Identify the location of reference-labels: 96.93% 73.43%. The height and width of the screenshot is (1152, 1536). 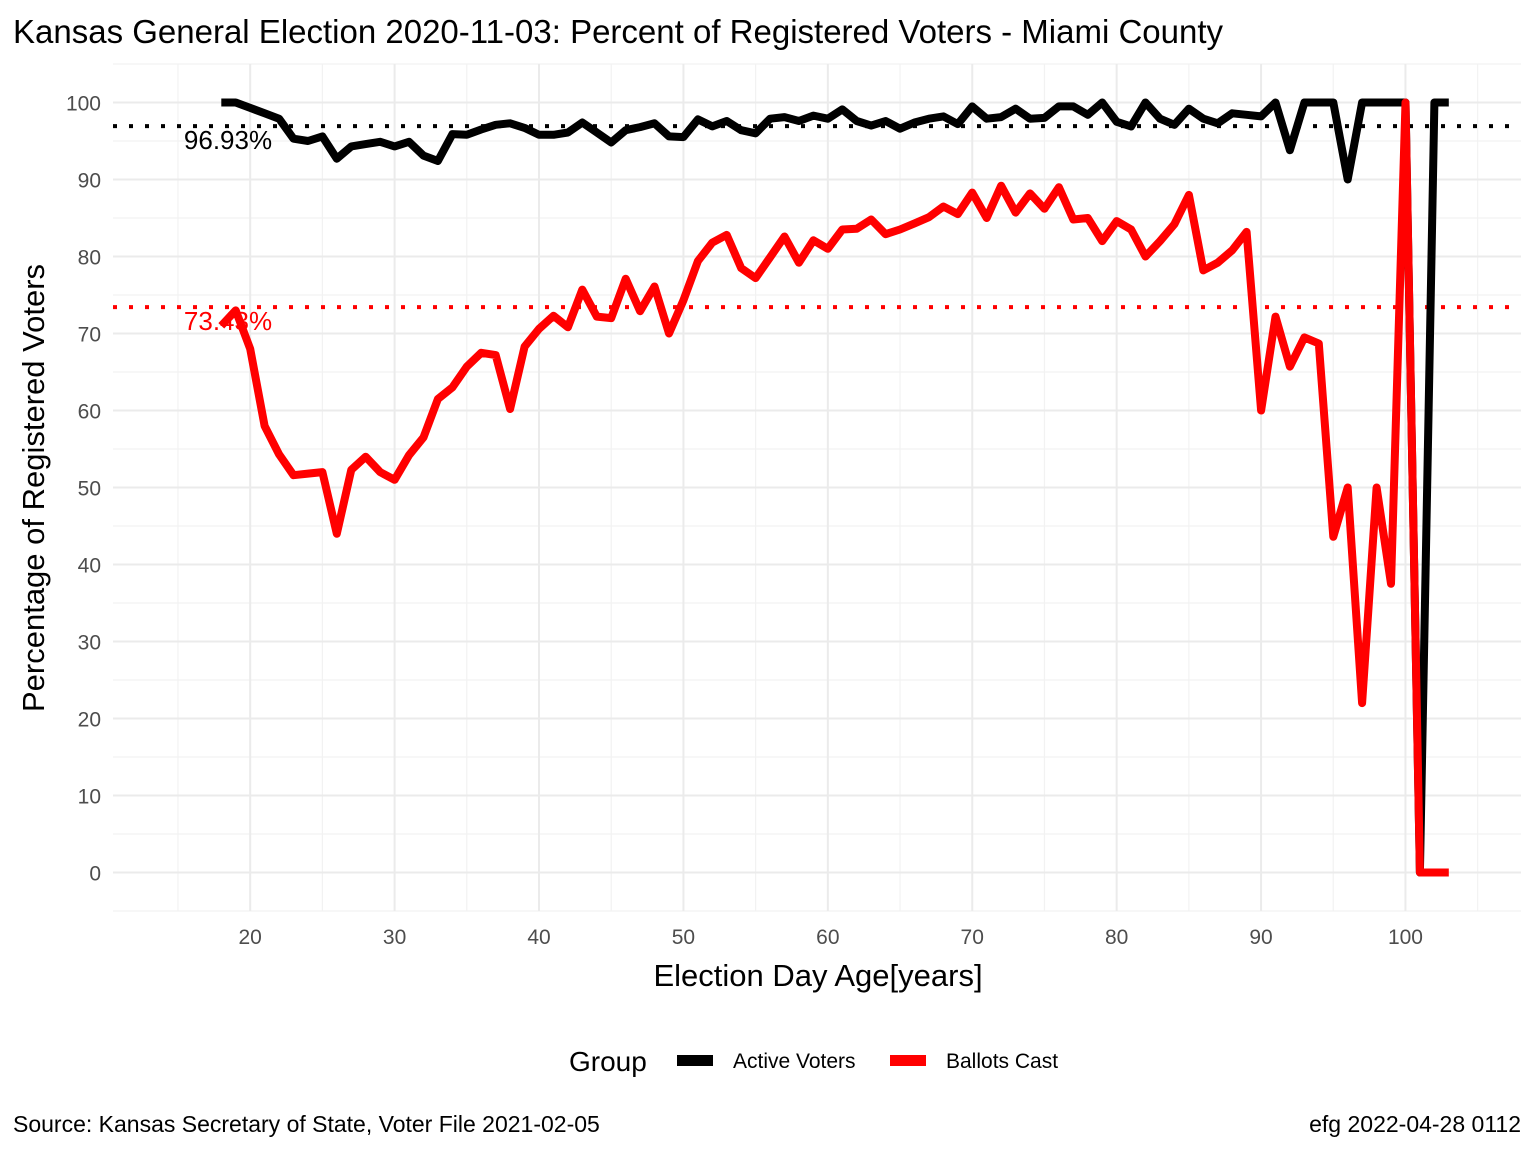
(228, 230).